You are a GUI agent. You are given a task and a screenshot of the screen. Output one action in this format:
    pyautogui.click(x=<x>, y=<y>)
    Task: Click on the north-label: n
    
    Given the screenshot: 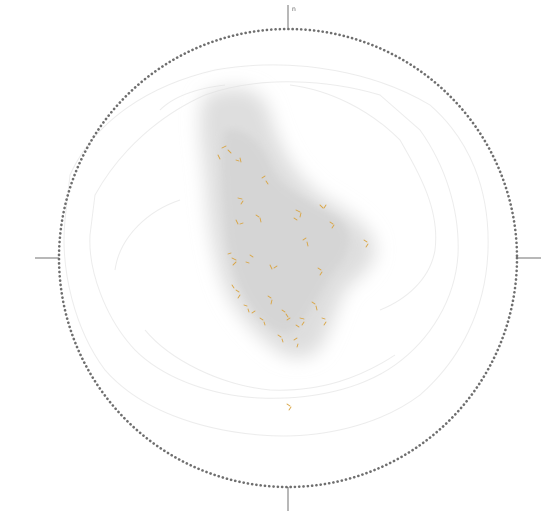 What is the action you would take?
    pyautogui.click(x=294, y=9)
    